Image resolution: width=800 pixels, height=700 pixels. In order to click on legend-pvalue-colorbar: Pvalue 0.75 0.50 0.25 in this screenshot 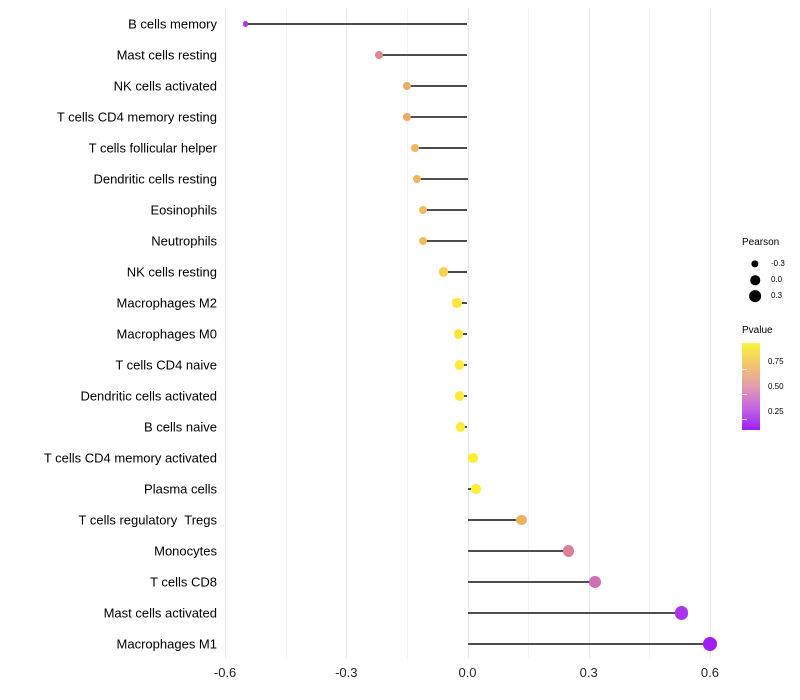, I will do `click(763, 377)`.